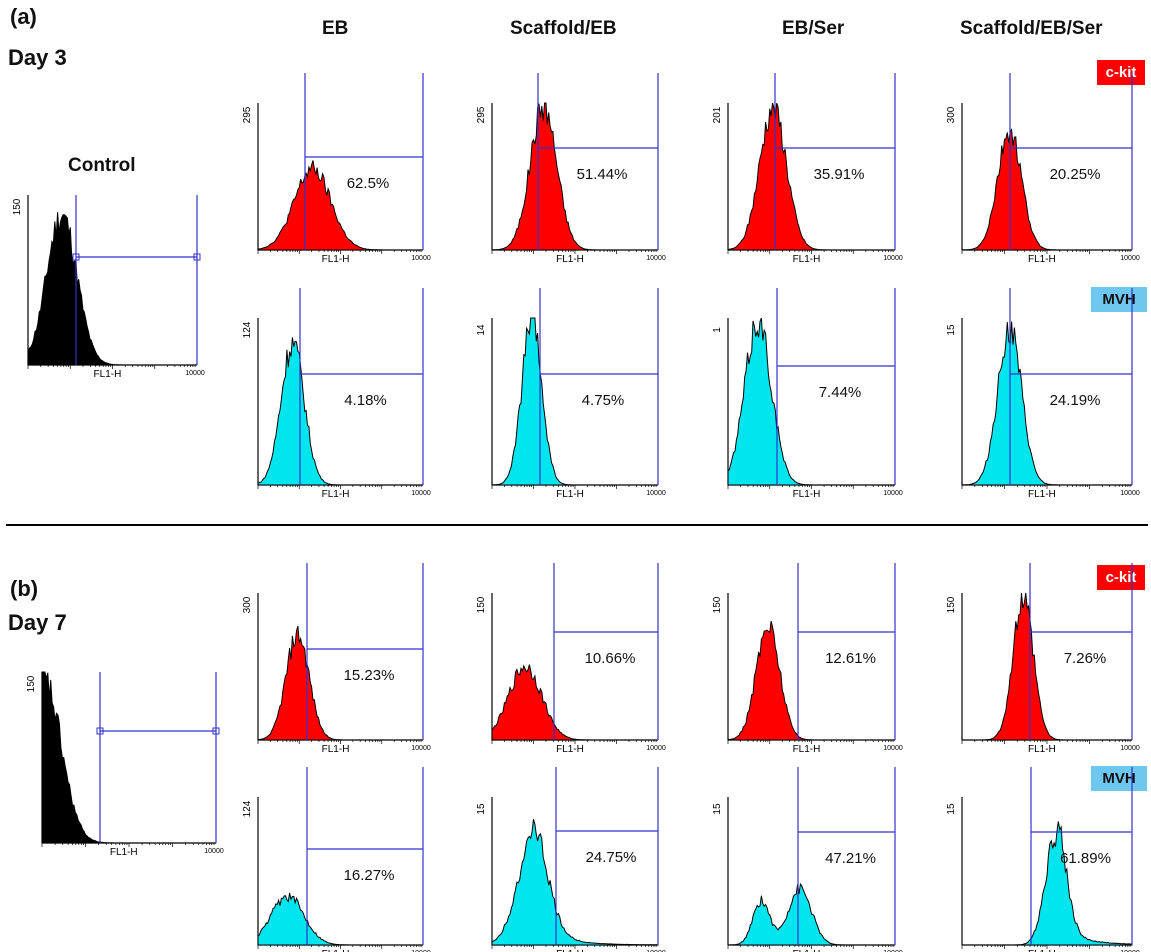 Image resolution: width=1151 pixels, height=952 pixels. I want to click on day7-mvh-0-histogram, so click(340, 919).